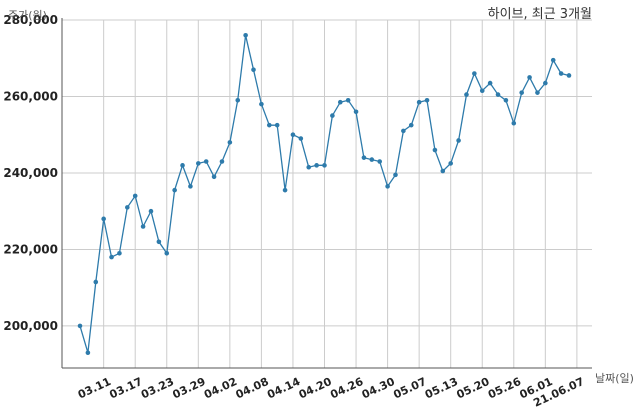 The image size is (640, 409). What do you see at coordinates (472, 388) in the screenshot?
I see `x-tick-label: 05.20` at bounding box center [472, 388].